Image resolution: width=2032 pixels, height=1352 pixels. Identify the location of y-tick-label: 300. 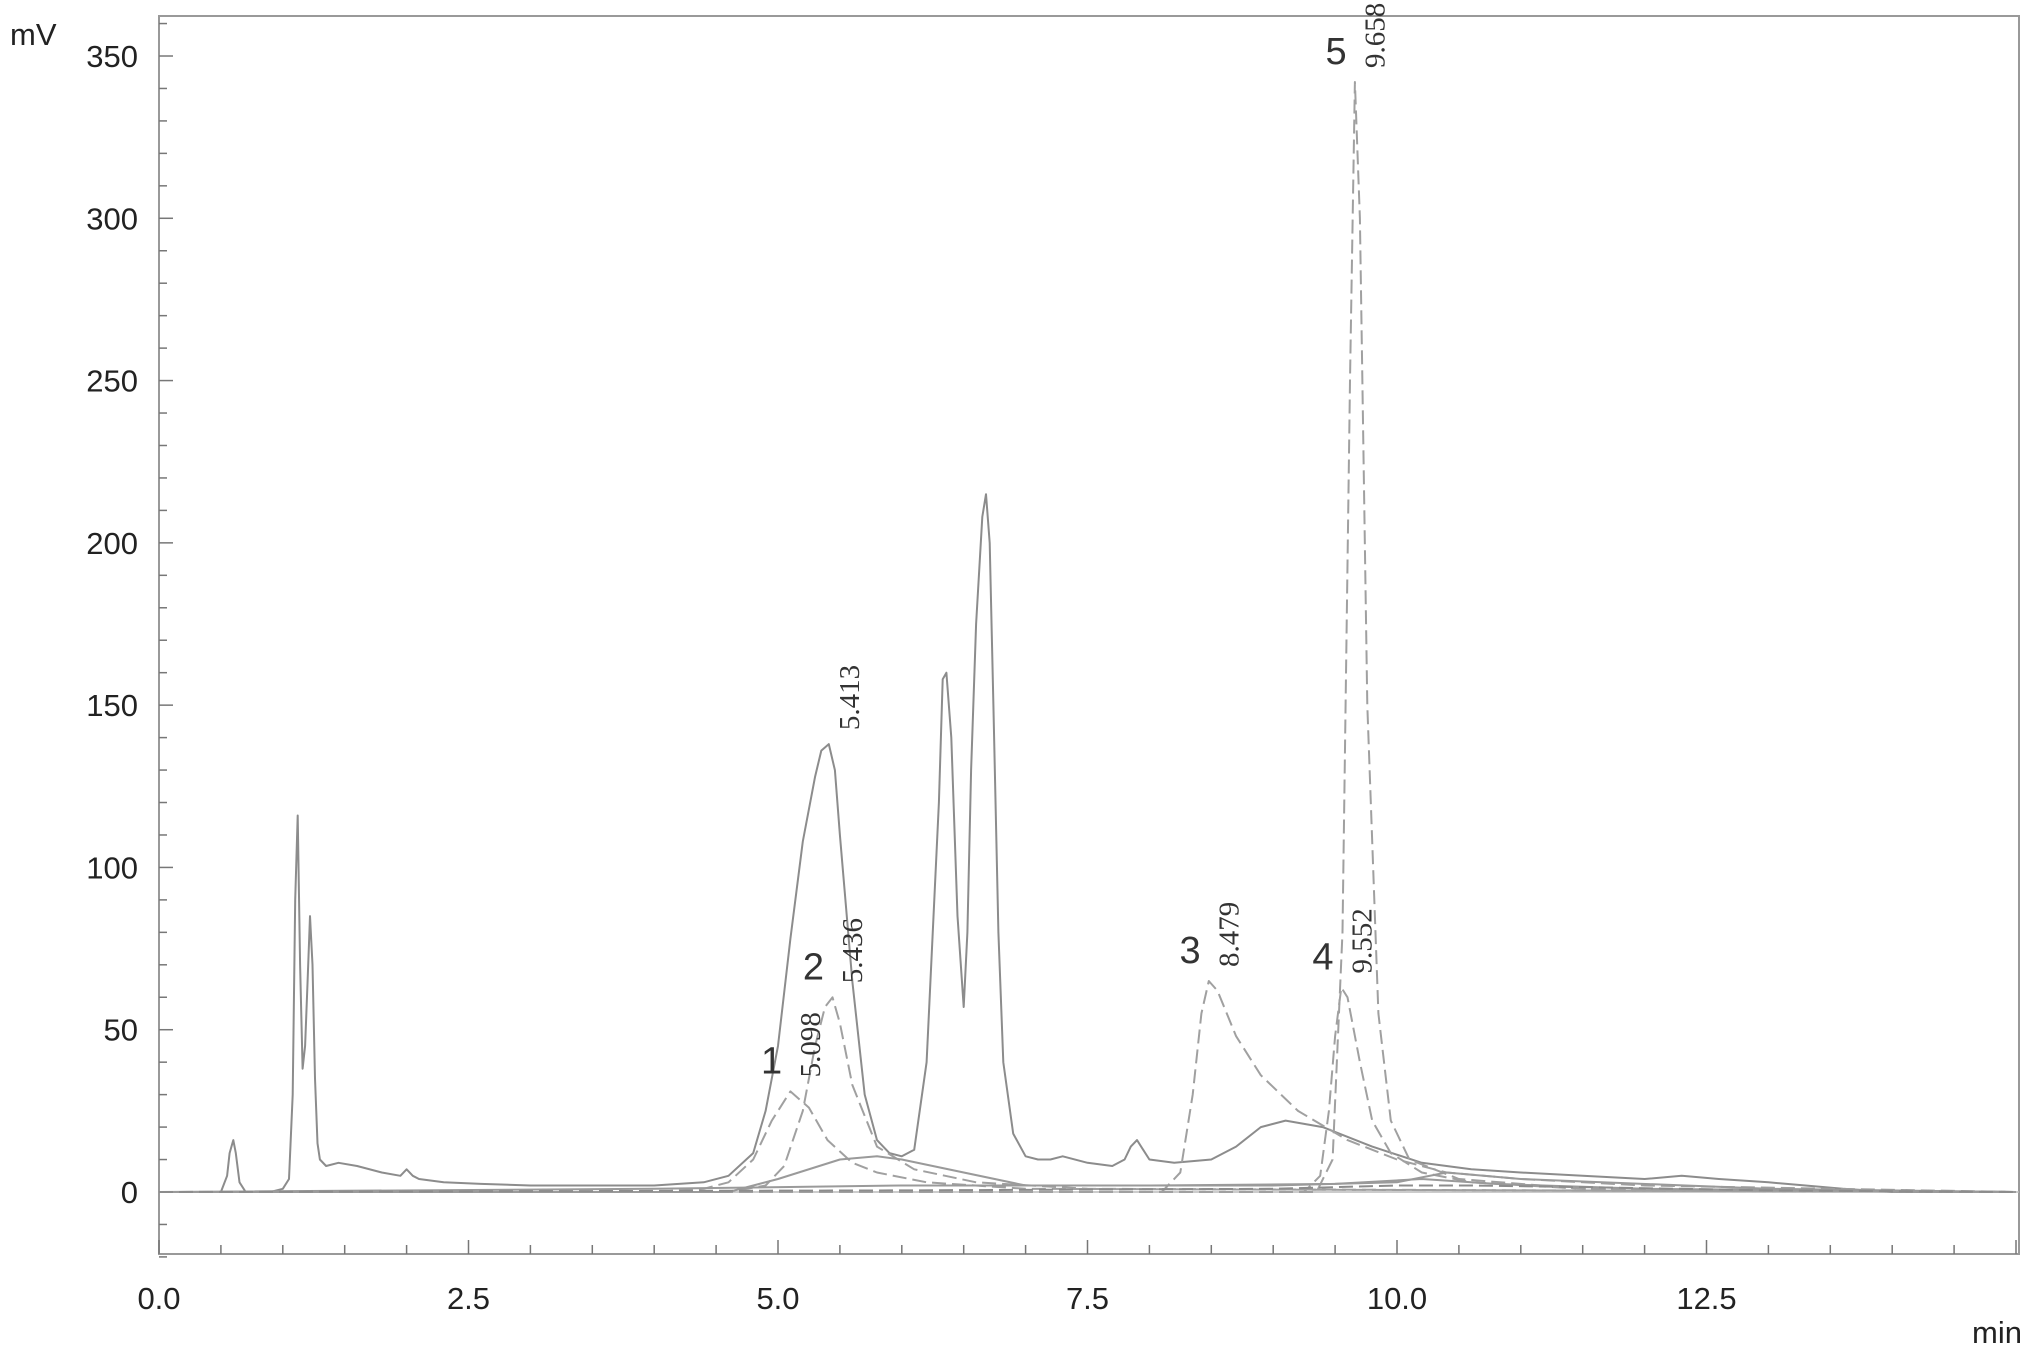
(112, 218).